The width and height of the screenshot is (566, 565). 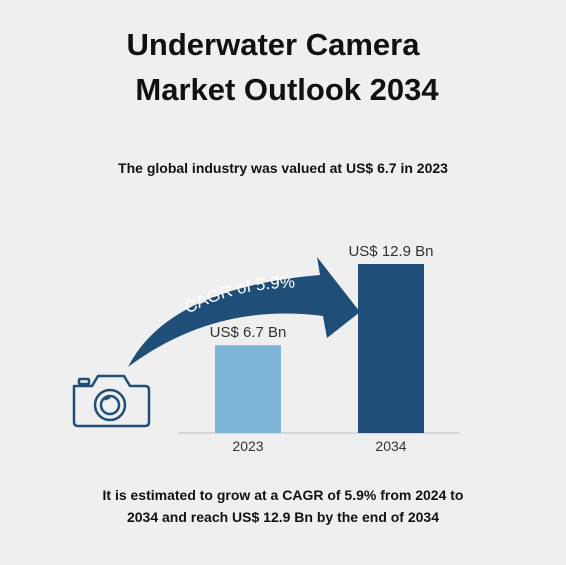 I want to click on title-line-1: Underwater Camera, so click(x=273, y=44).